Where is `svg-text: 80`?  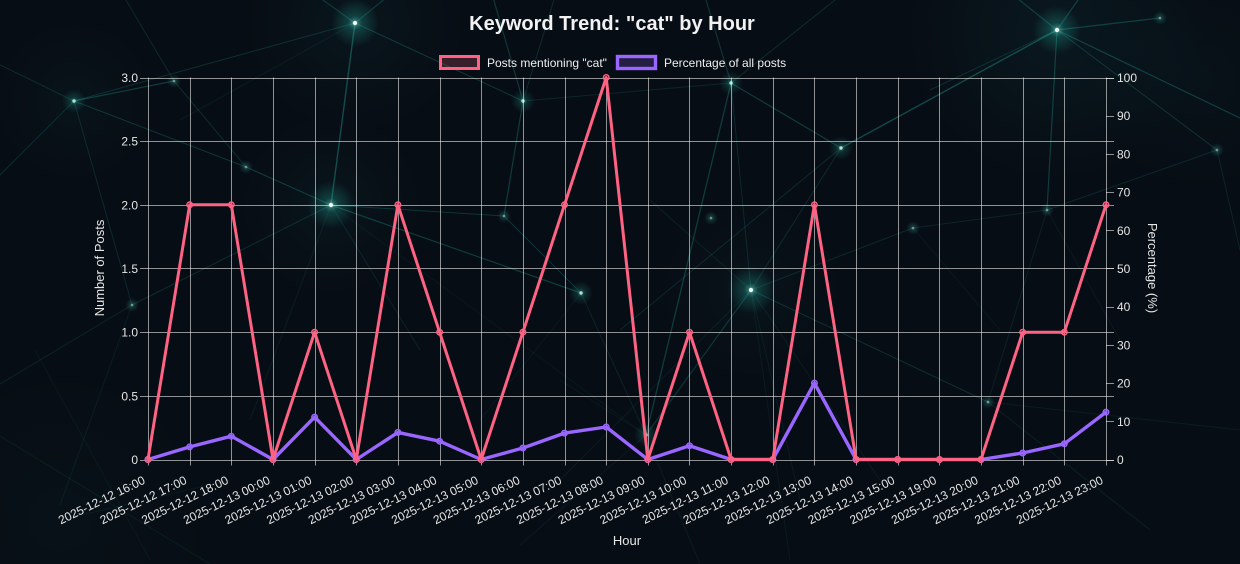 svg-text: 80 is located at coordinates (1124, 154).